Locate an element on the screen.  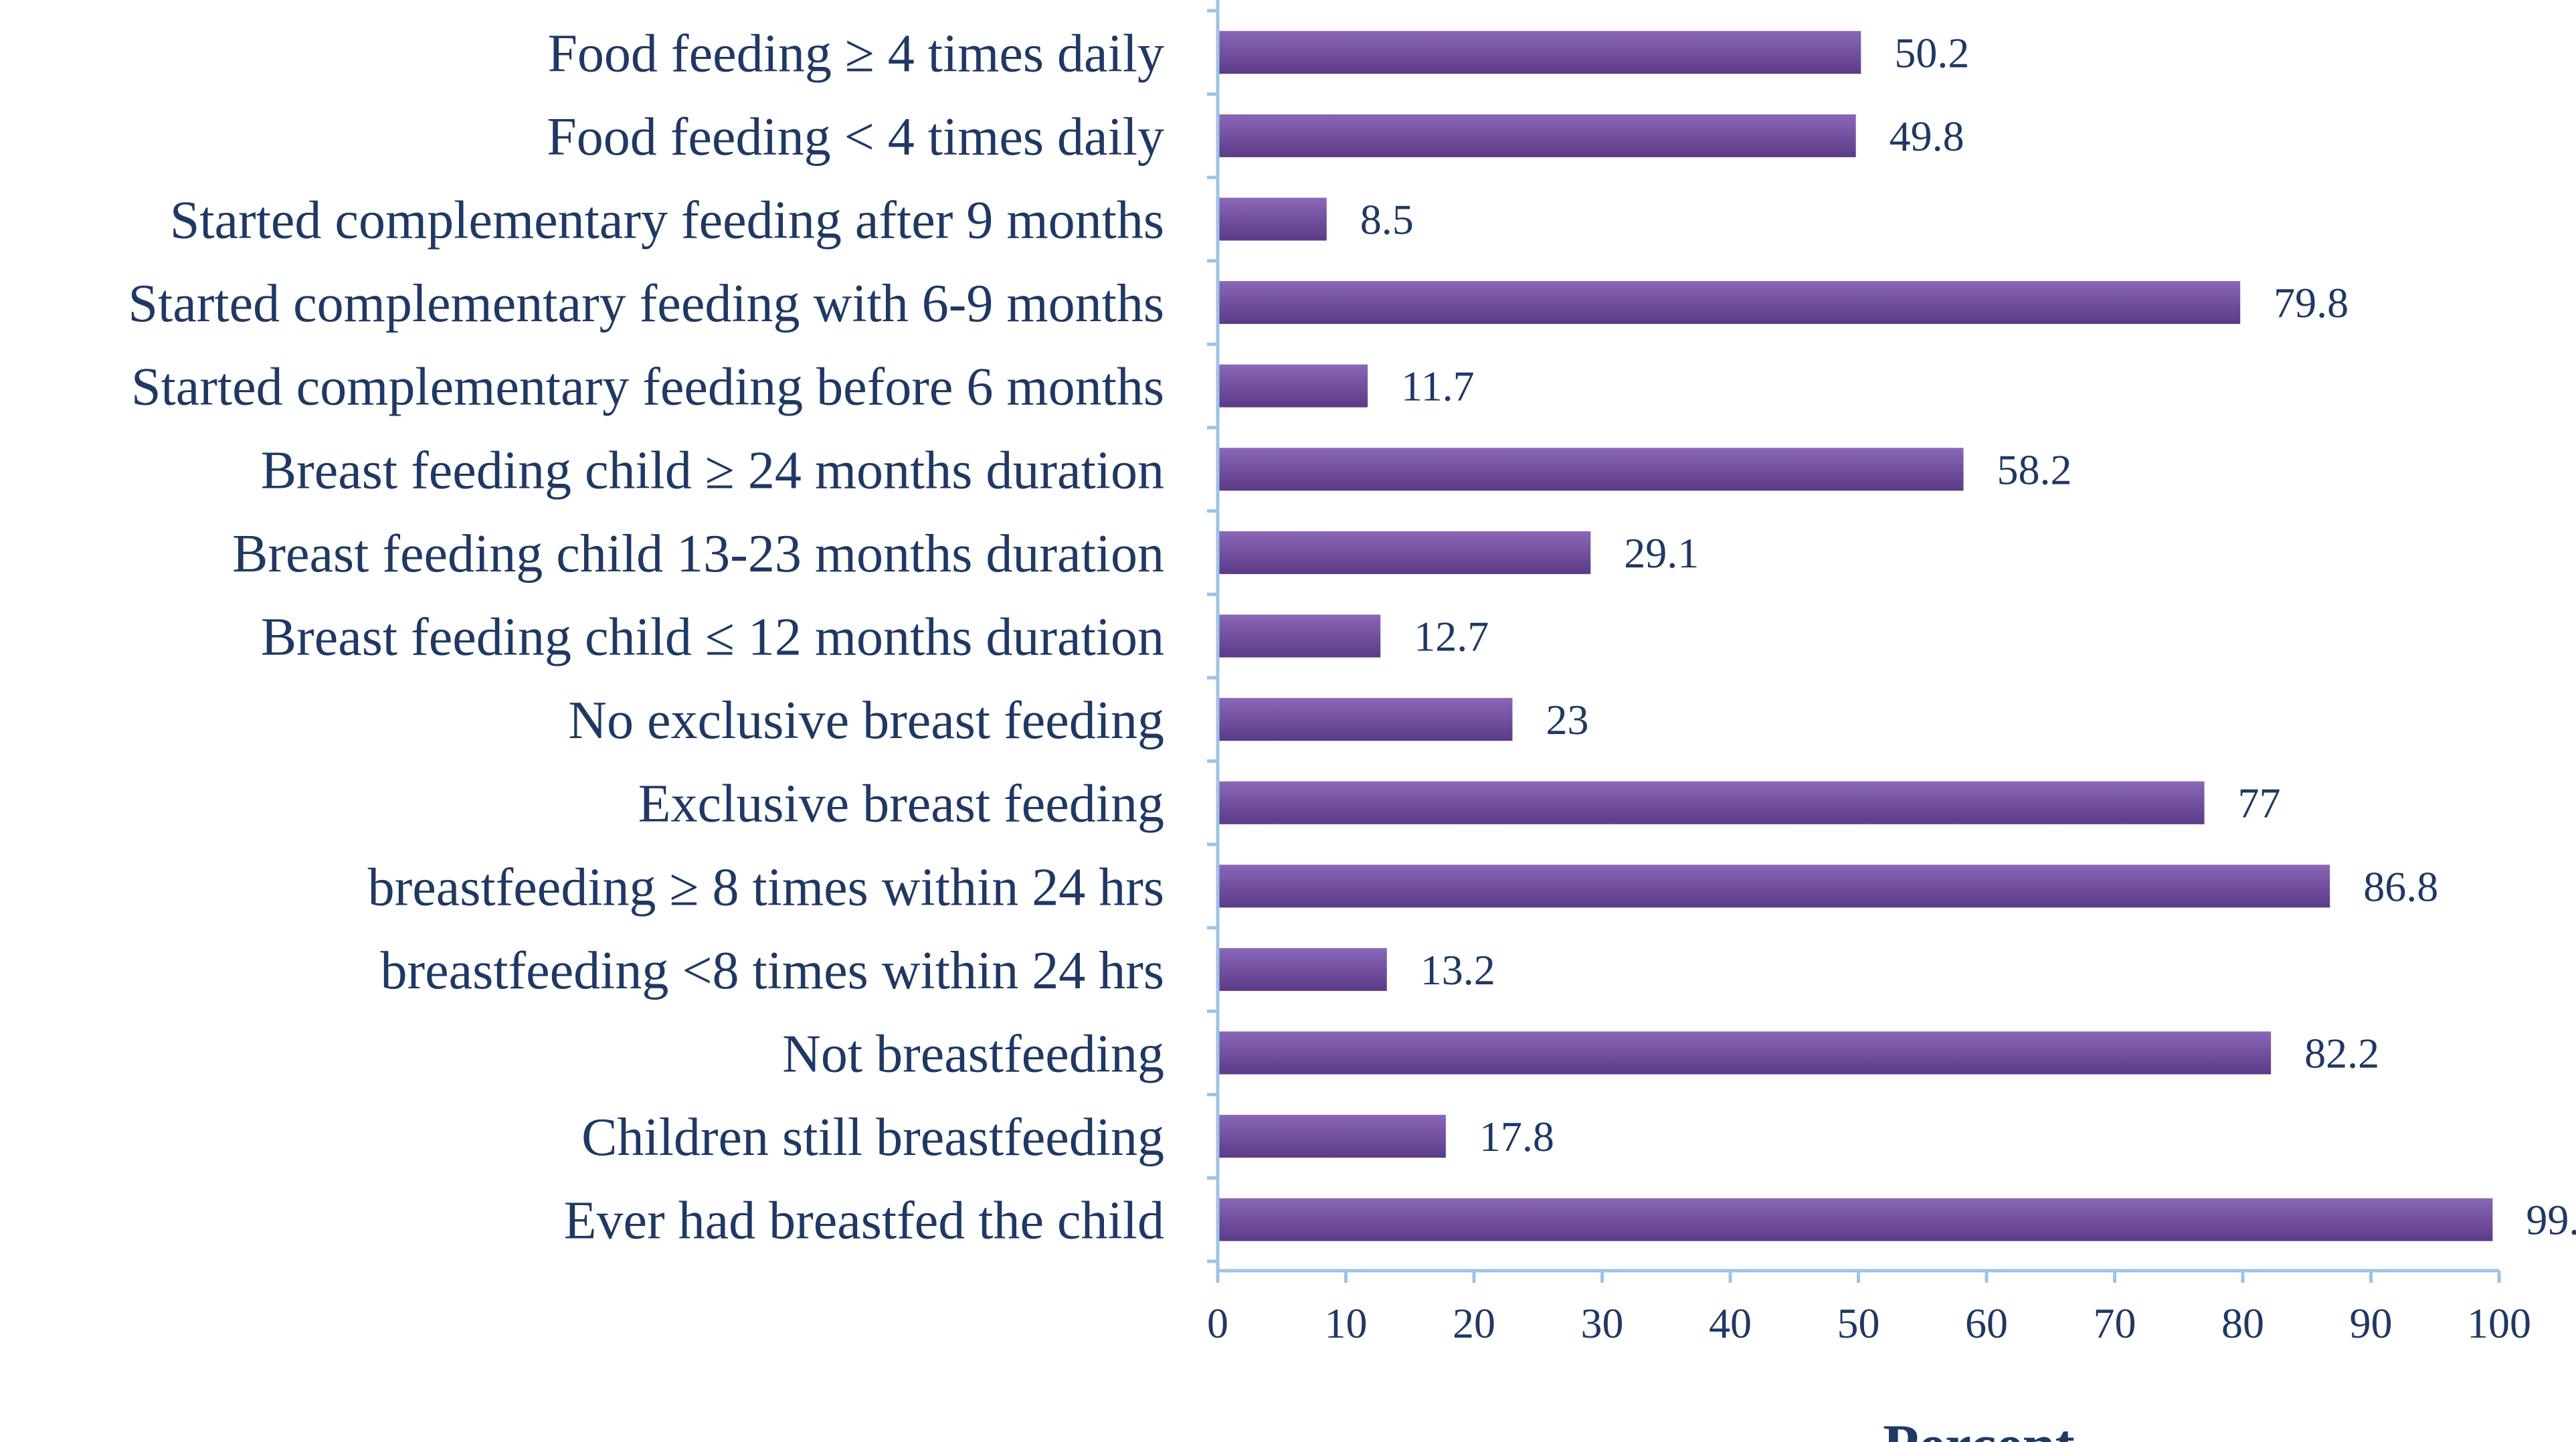
value-label: 99.5 is located at coordinates (2551, 1220).